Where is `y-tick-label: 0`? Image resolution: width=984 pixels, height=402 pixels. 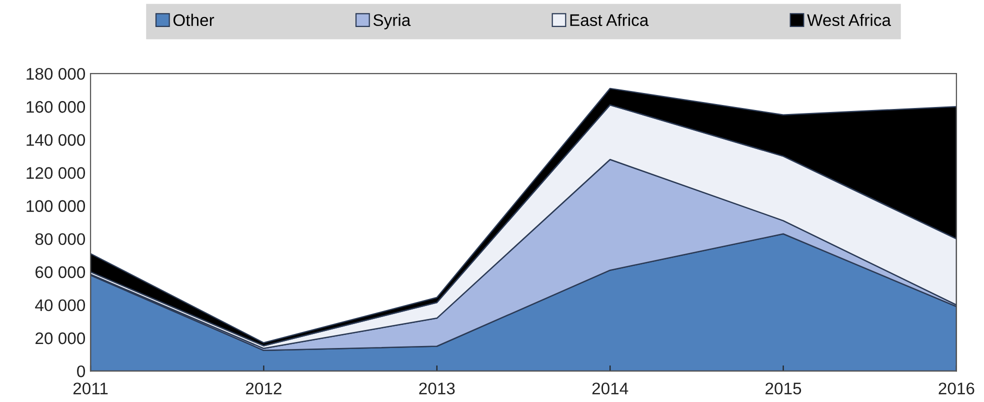
y-tick-label: 0 is located at coordinates (81, 371).